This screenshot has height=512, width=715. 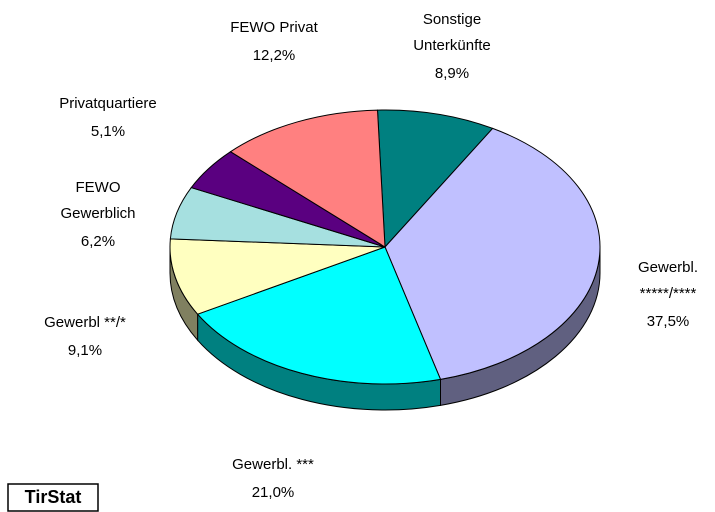 What do you see at coordinates (452, 32) in the screenshot?
I see `slice-label: Sonstige Unterkünfte` at bounding box center [452, 32].